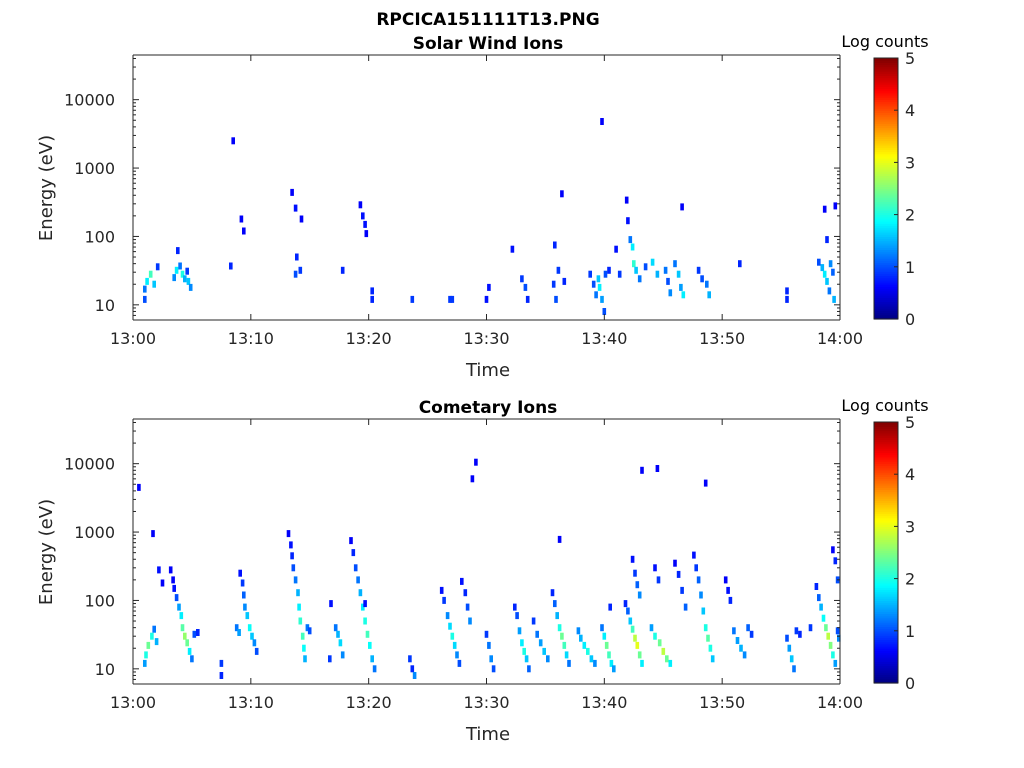 Image resolution: width=1024 pixels, height=768 pixels. I want to click on cometary-y-label: Energy (eV), so click(46, 552).